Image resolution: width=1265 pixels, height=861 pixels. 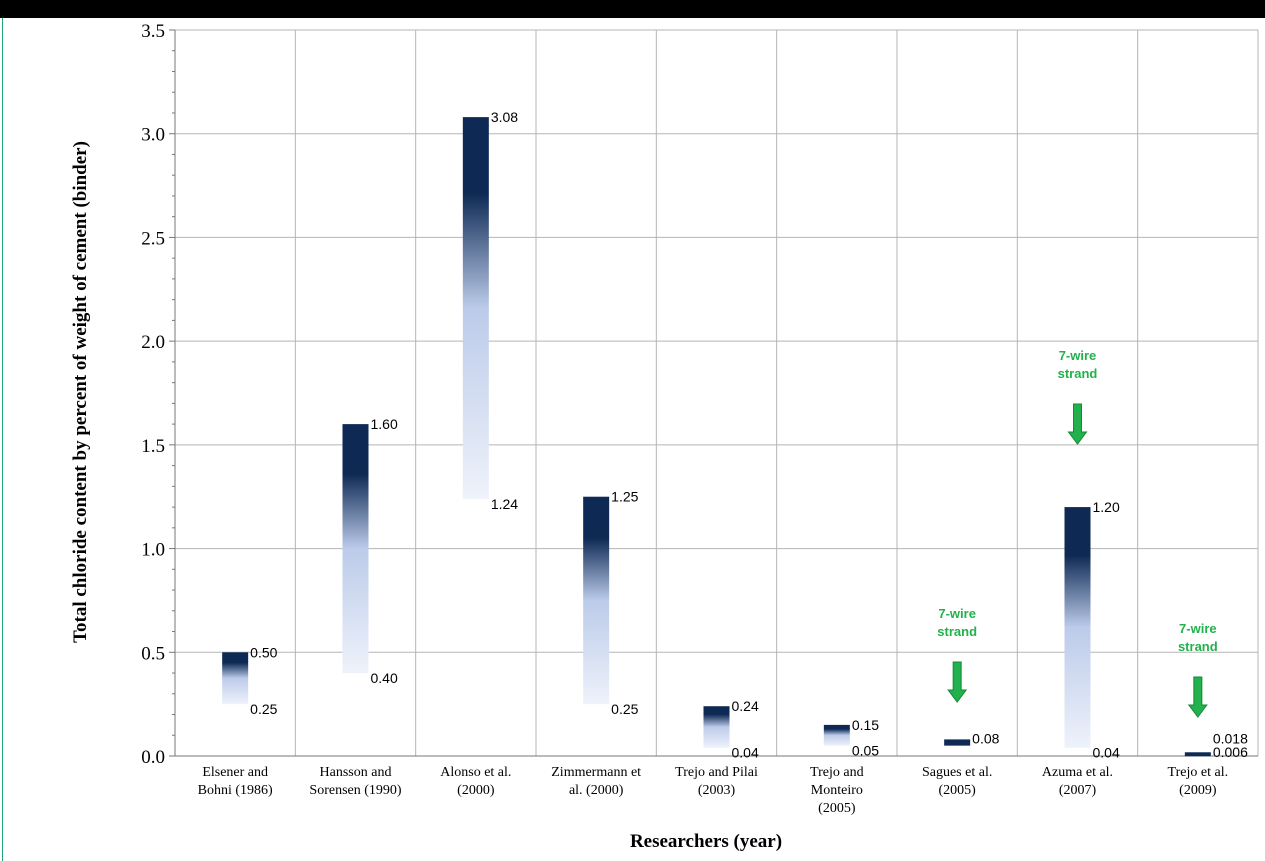 I want to click on x-category-label: Trejo and, so click(x=837, y=772).